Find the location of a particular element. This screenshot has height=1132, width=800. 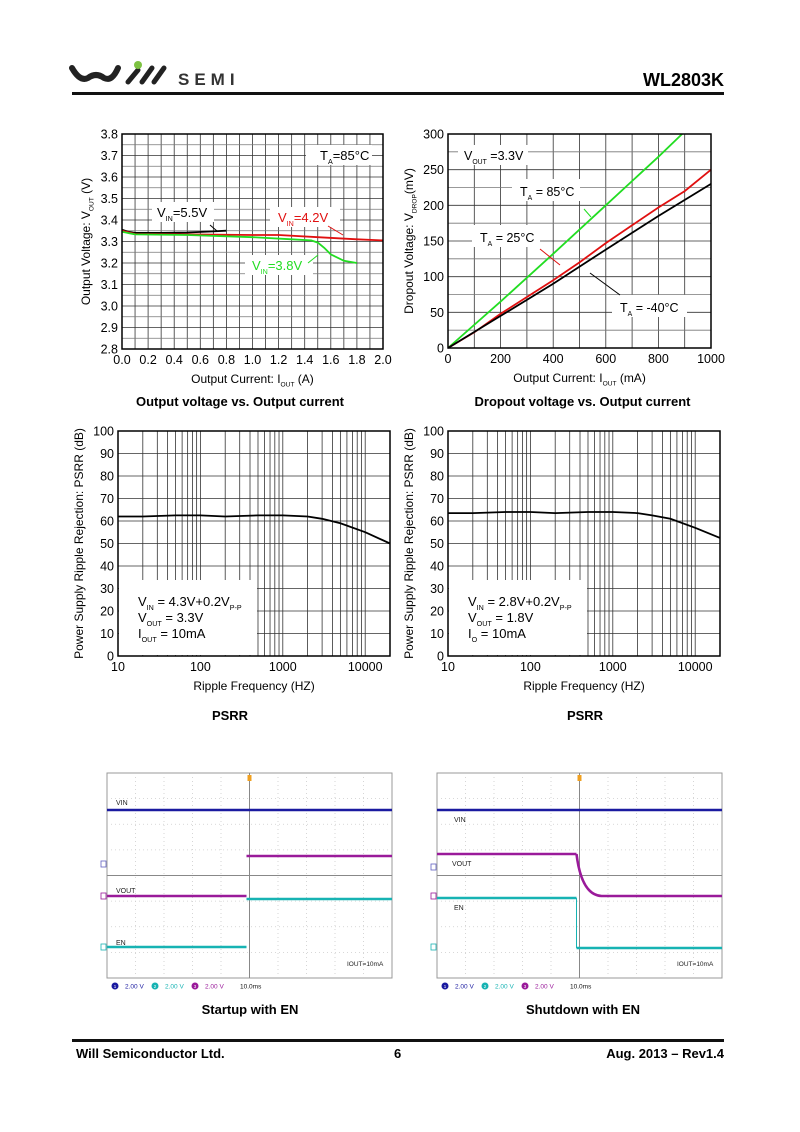

y-tick-label: 3.0 is located at coordinates (109, 307).